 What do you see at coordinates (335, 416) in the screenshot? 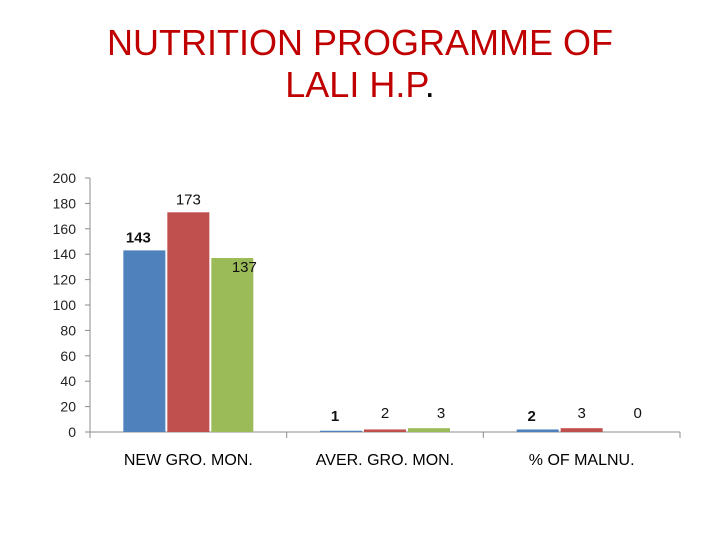
I see `data-label: 1` at bounding box center [335, 416].